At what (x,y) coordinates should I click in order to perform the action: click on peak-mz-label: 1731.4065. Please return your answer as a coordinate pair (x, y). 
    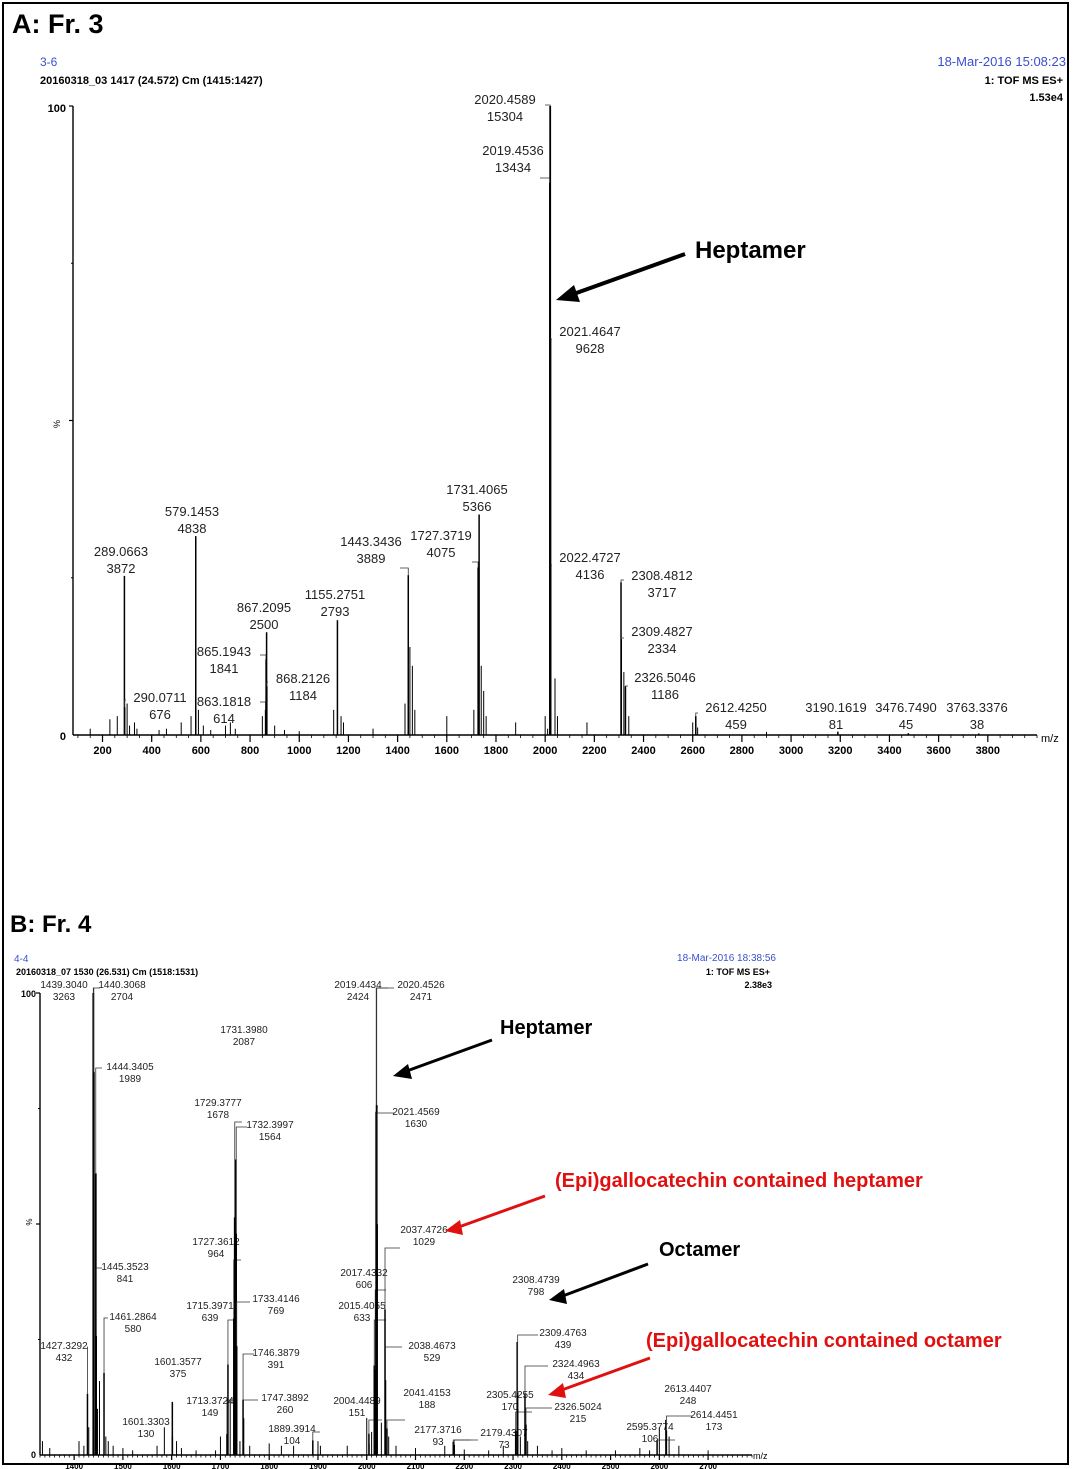
    Looking at the image, I should click on (476, 489).